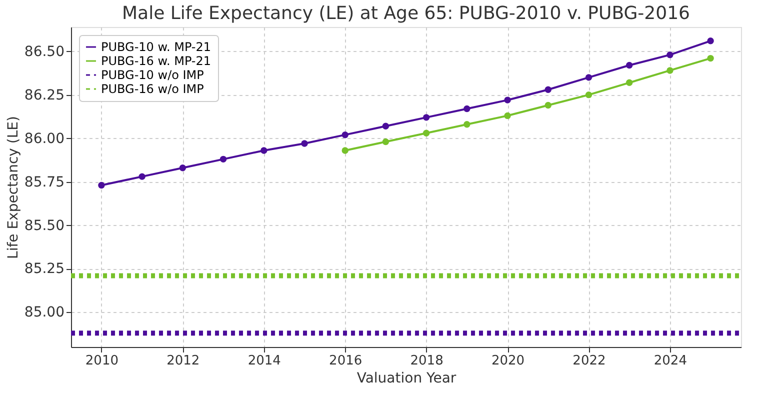 This screenshot has height=419, width=769. I want to click on x-tick-label: 2016, so click(345, 361).